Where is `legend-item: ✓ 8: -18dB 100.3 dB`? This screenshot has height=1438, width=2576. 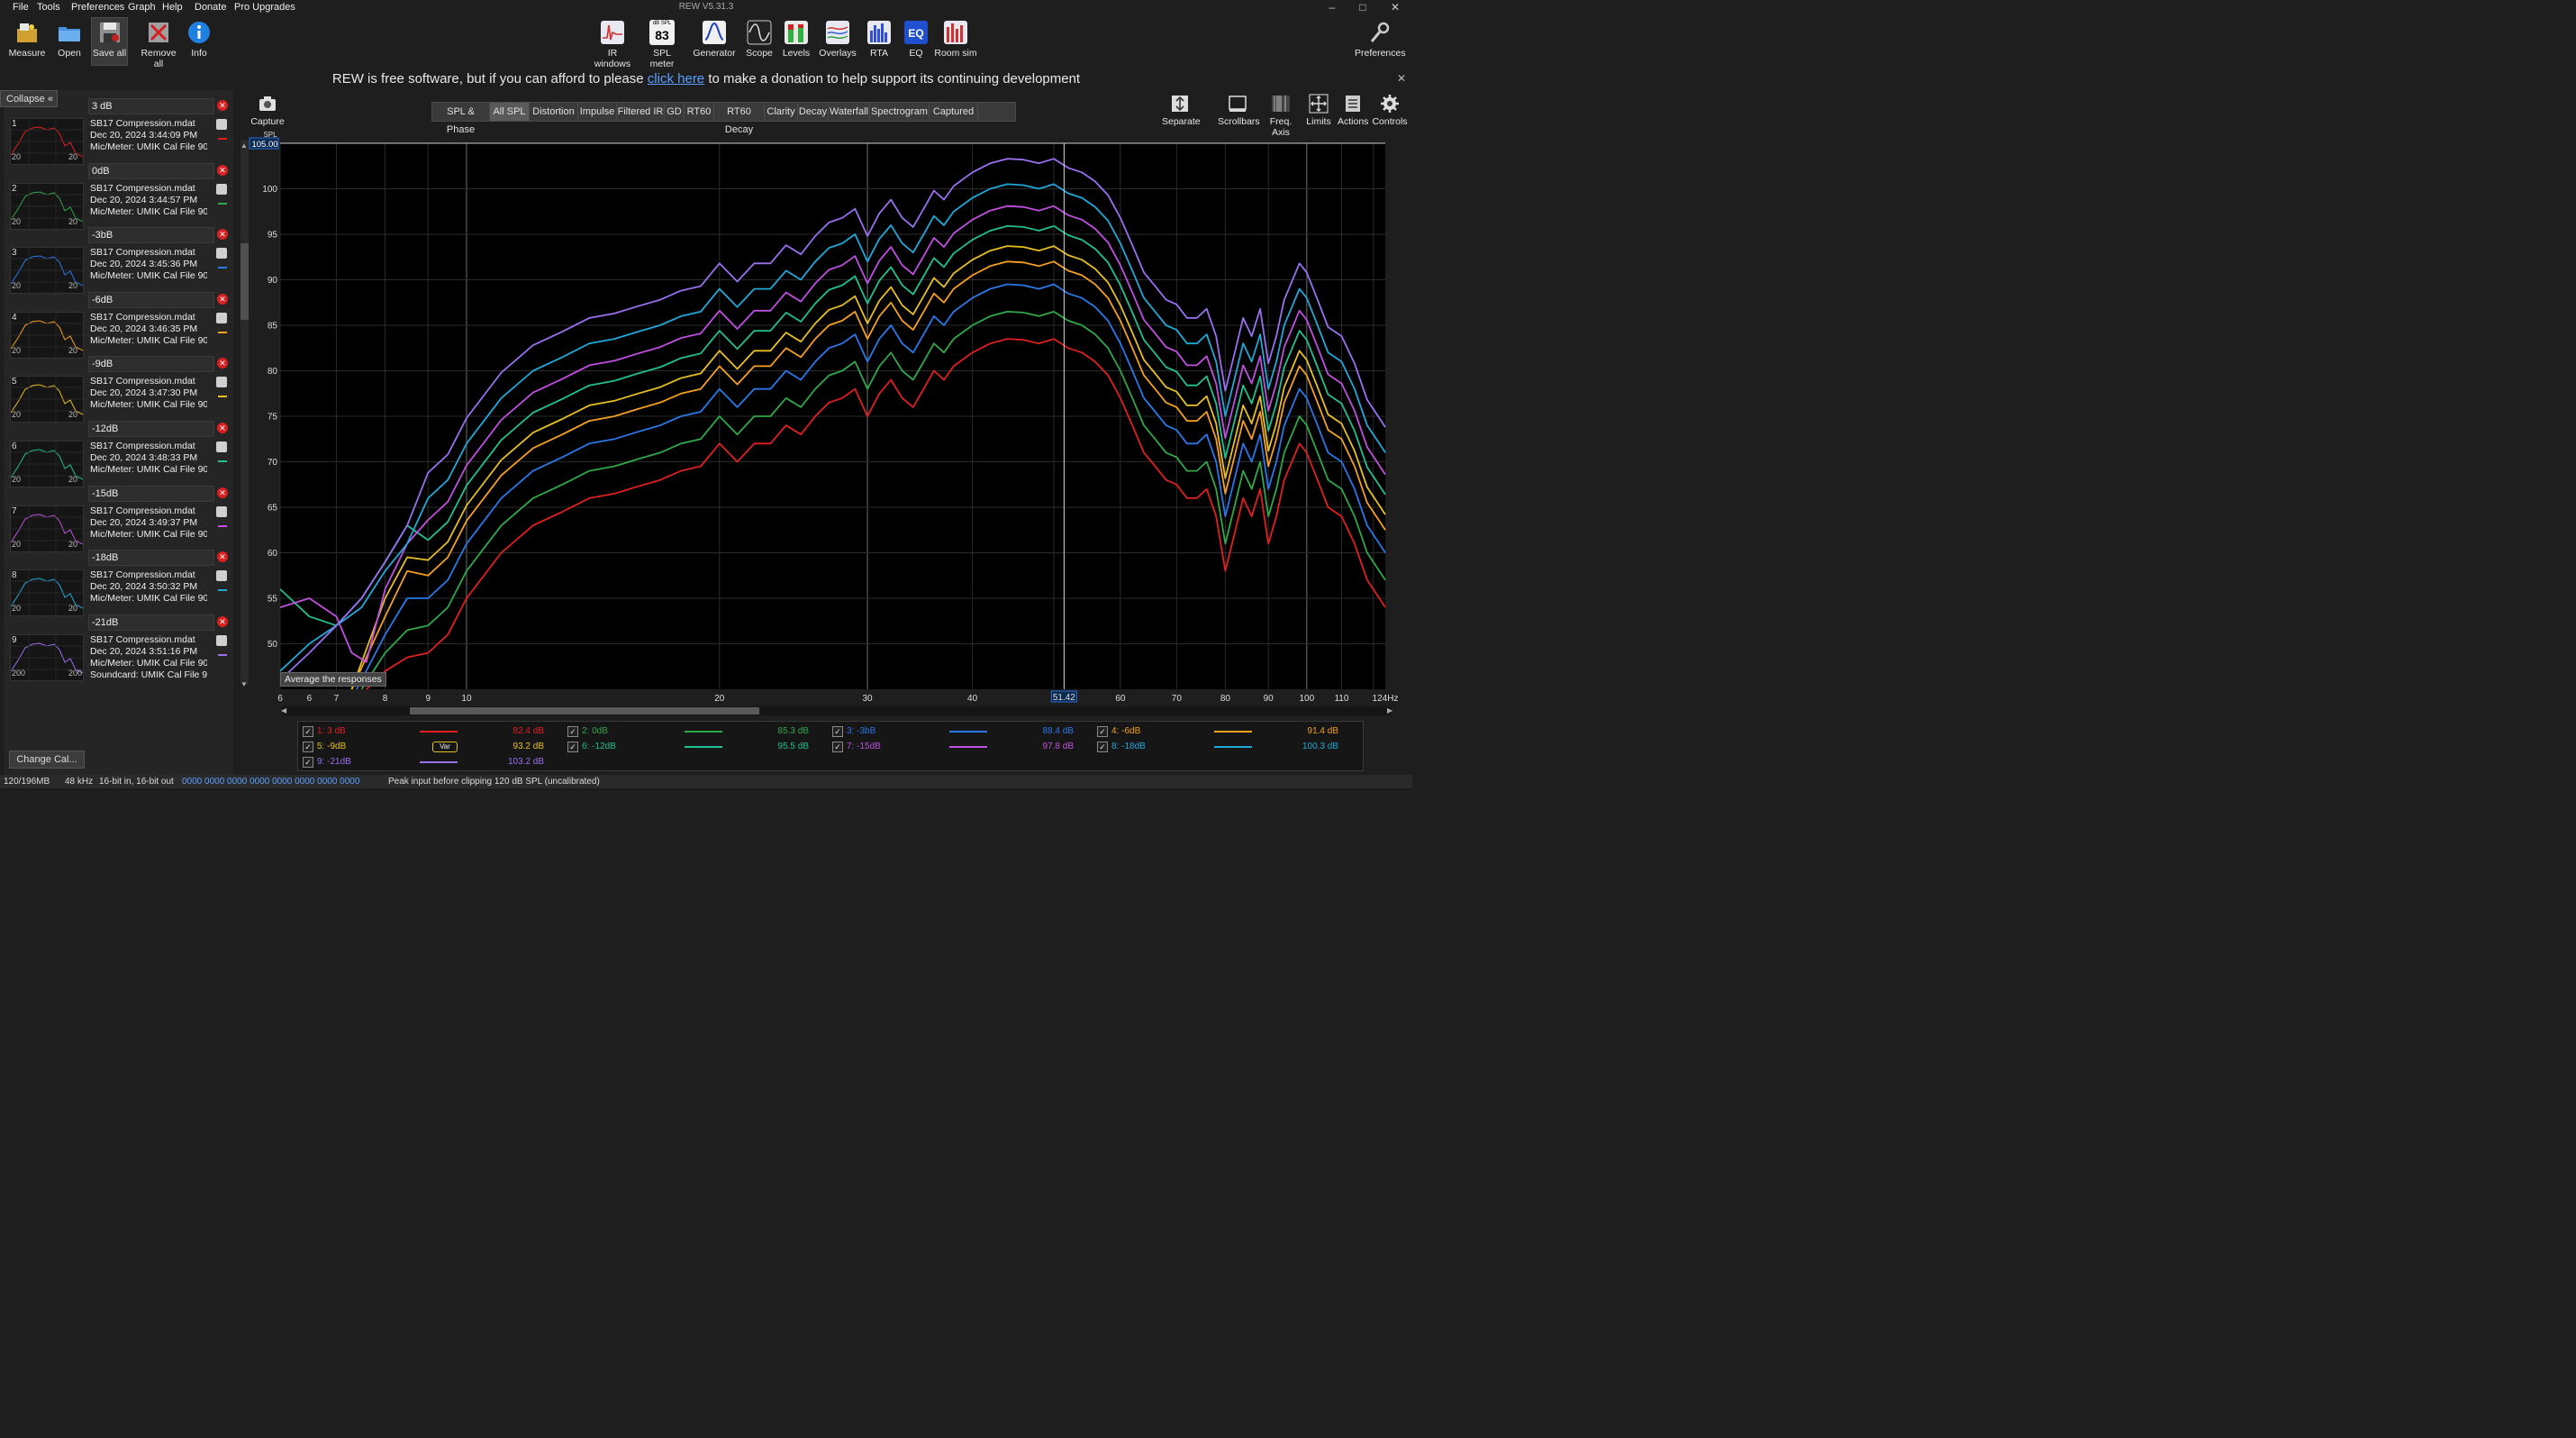 legend-item: ✓ 8: -18dB 100.3 dB is located at coordinates (1223, 747).